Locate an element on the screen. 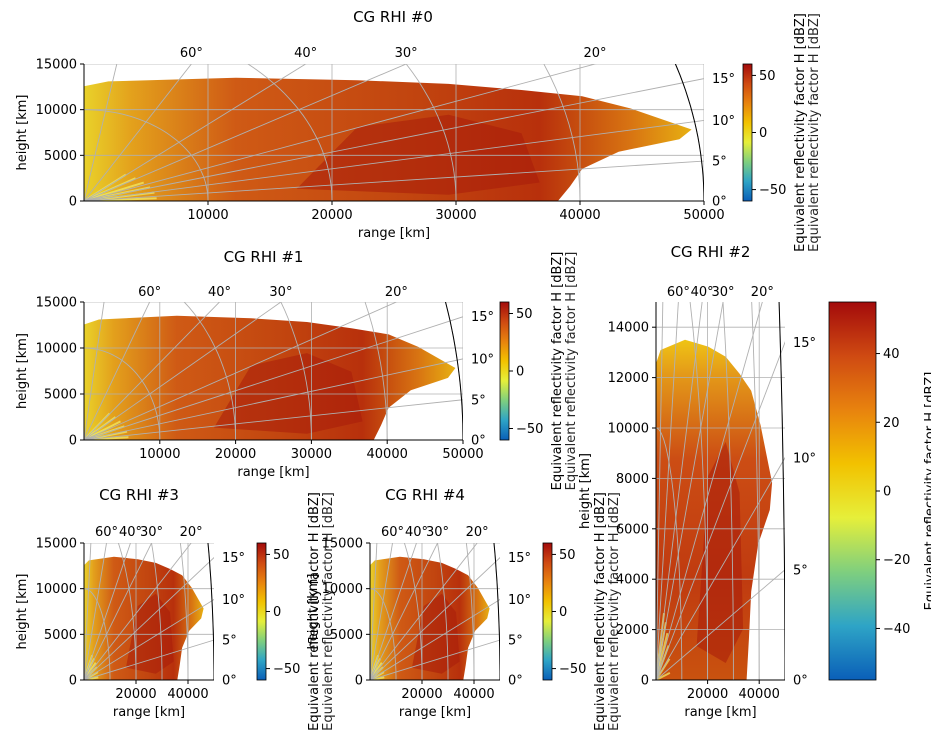 This screenshot has height=733, width=931. colorbar-tick-label: −40 is located at coordinates (896, 629).